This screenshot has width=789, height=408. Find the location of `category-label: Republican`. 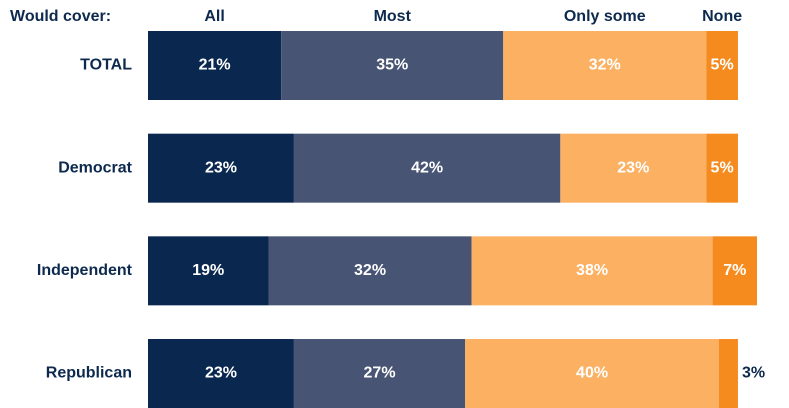

category-label: Republican is located at coordinates (89, 373).